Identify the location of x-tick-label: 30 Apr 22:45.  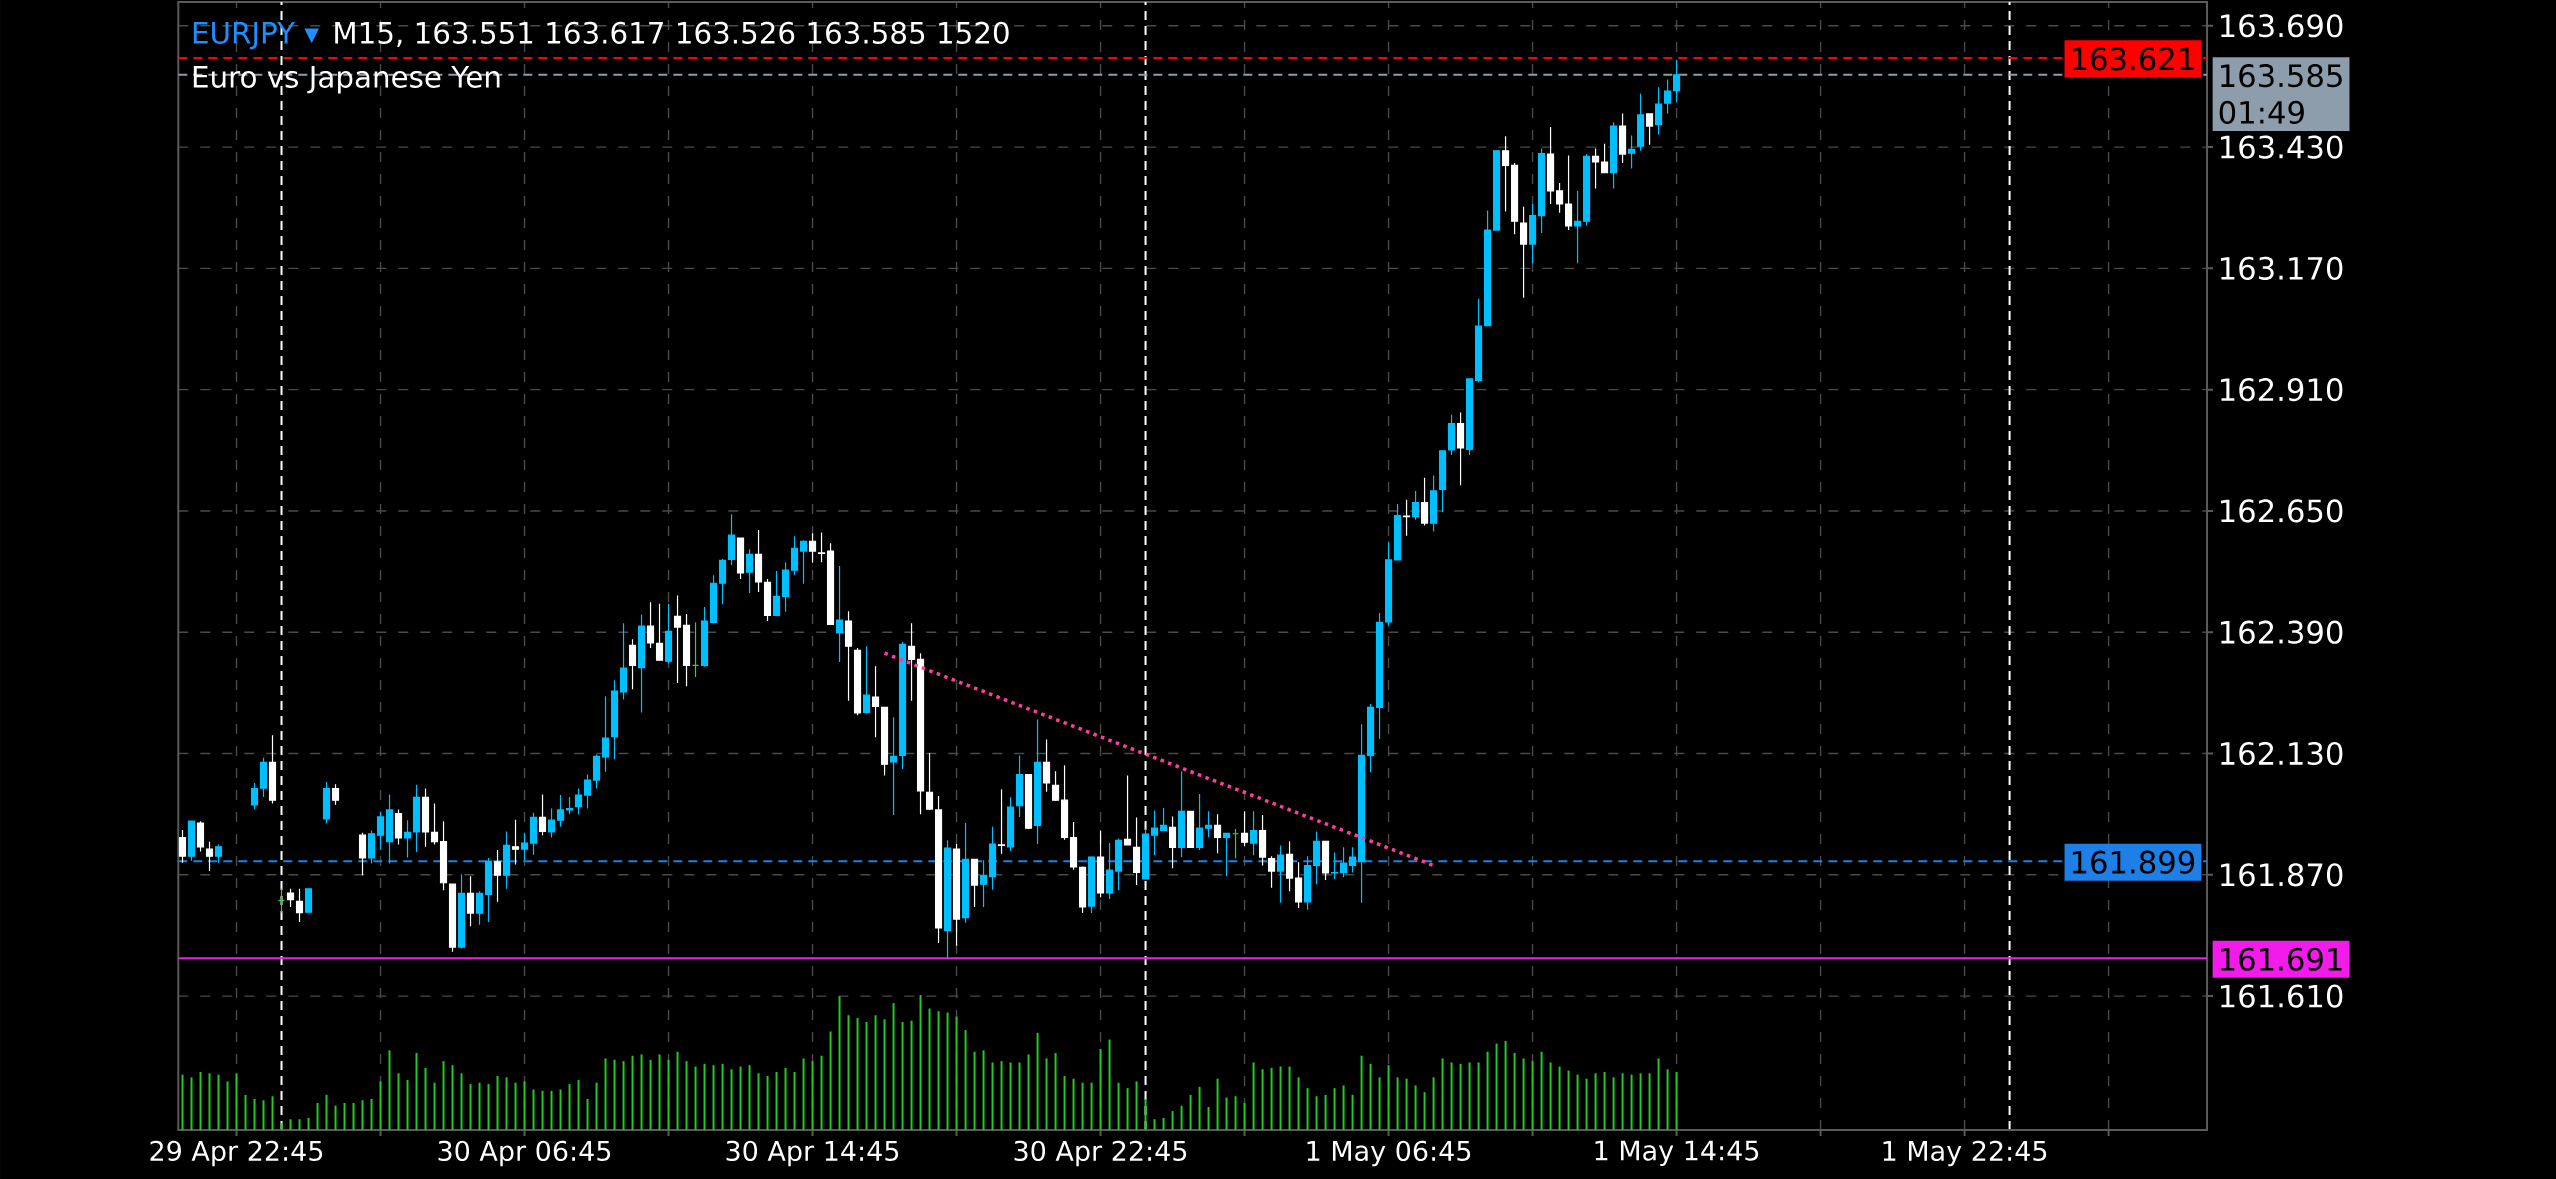
(1100, 1153).